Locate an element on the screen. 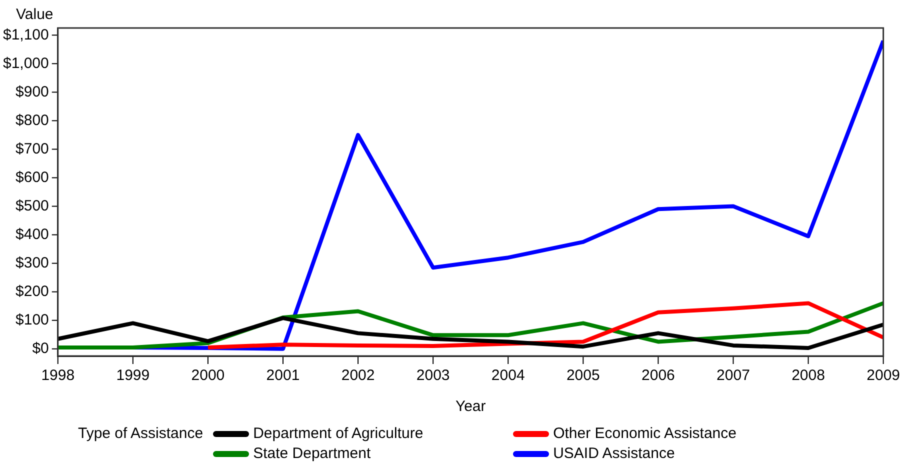  x-tick-label: 2006 is located at coordinates (658, 375).